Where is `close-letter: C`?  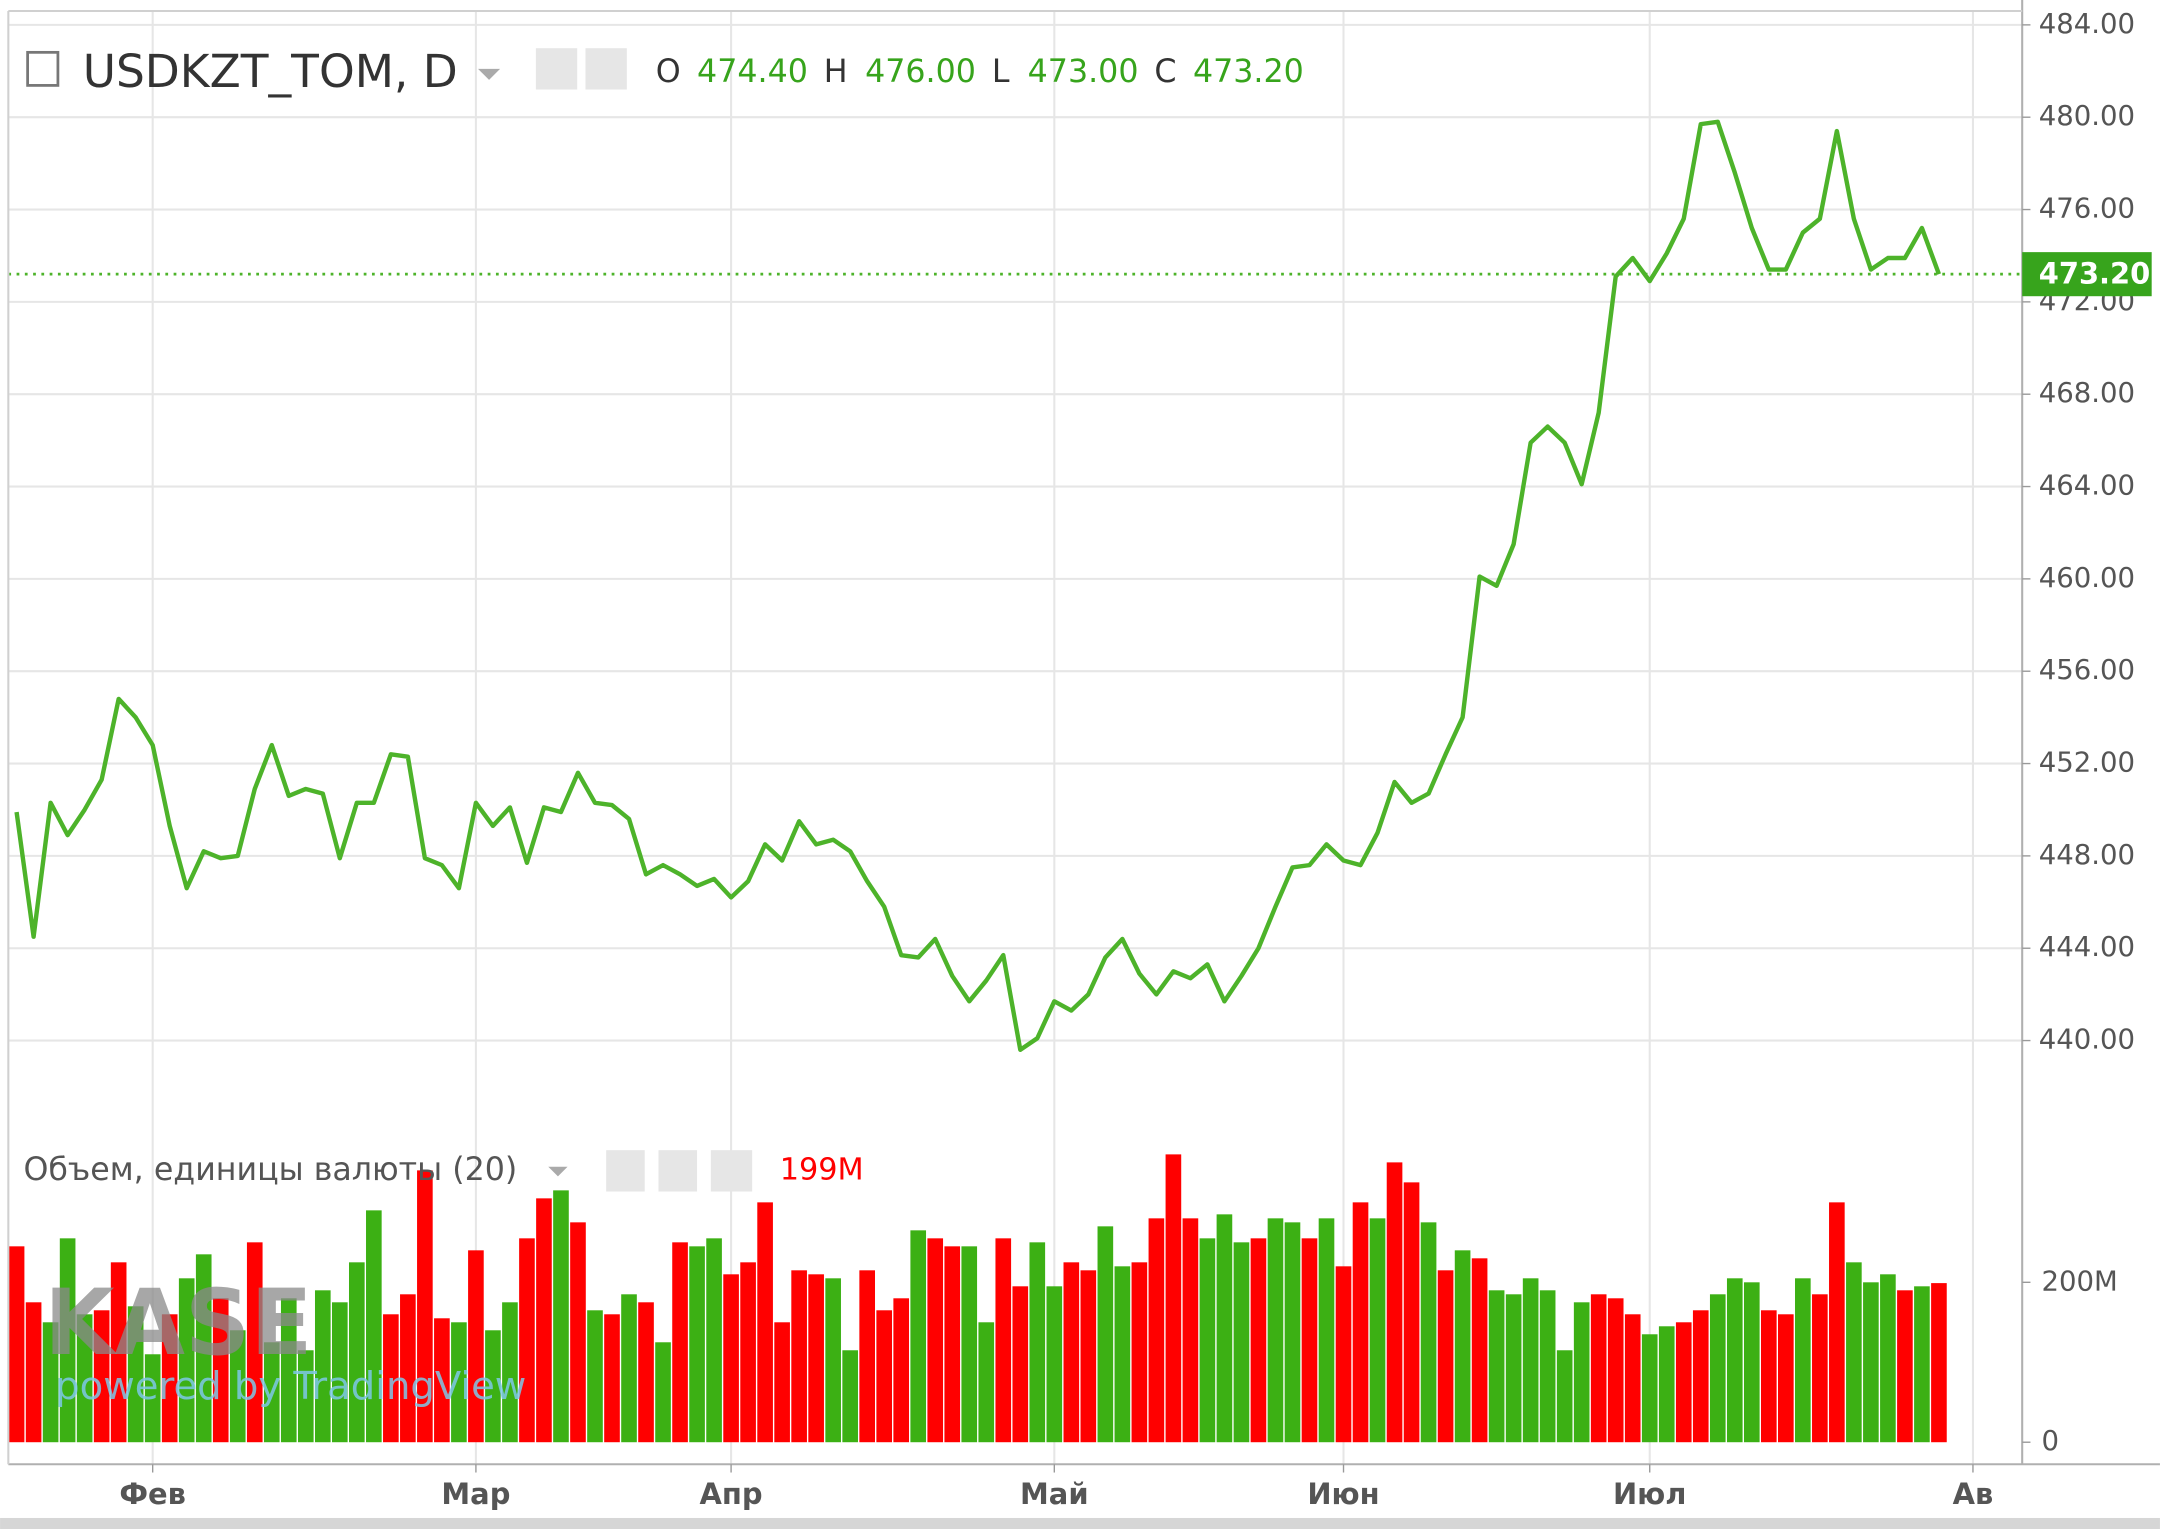 close-letter: C is located at coordinates (1165, 72).